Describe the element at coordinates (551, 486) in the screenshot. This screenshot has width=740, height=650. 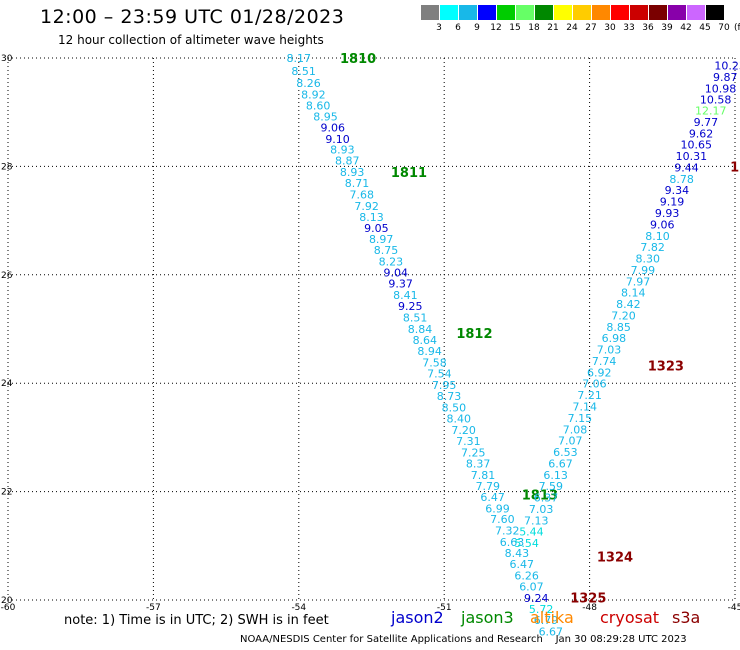
I see `wave-height-point: 7.59` at that location.